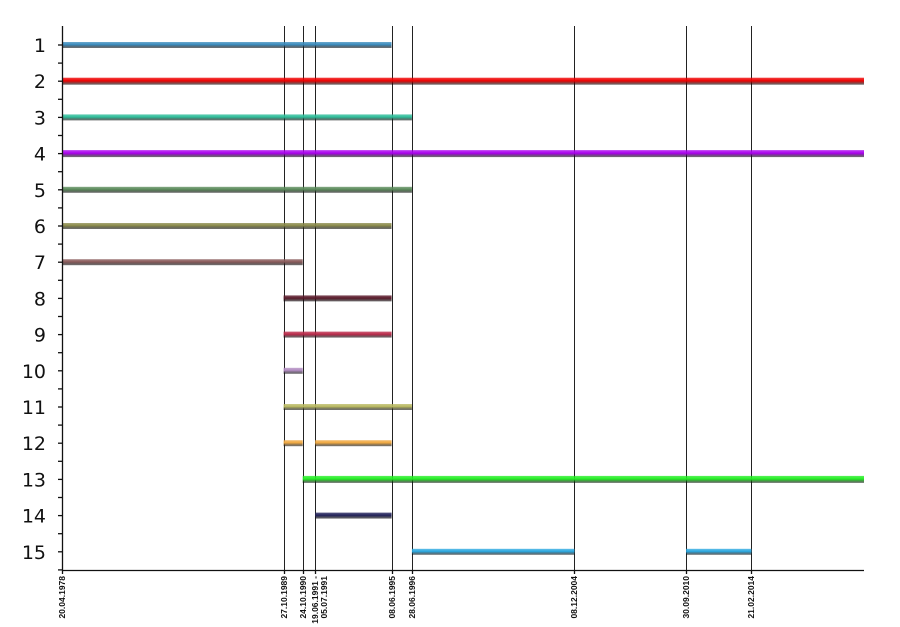  What do you see at coordinates (686, 597) in the screenshot?
I see `date-label: 30.09.2010` at bounding box center [686, 597].